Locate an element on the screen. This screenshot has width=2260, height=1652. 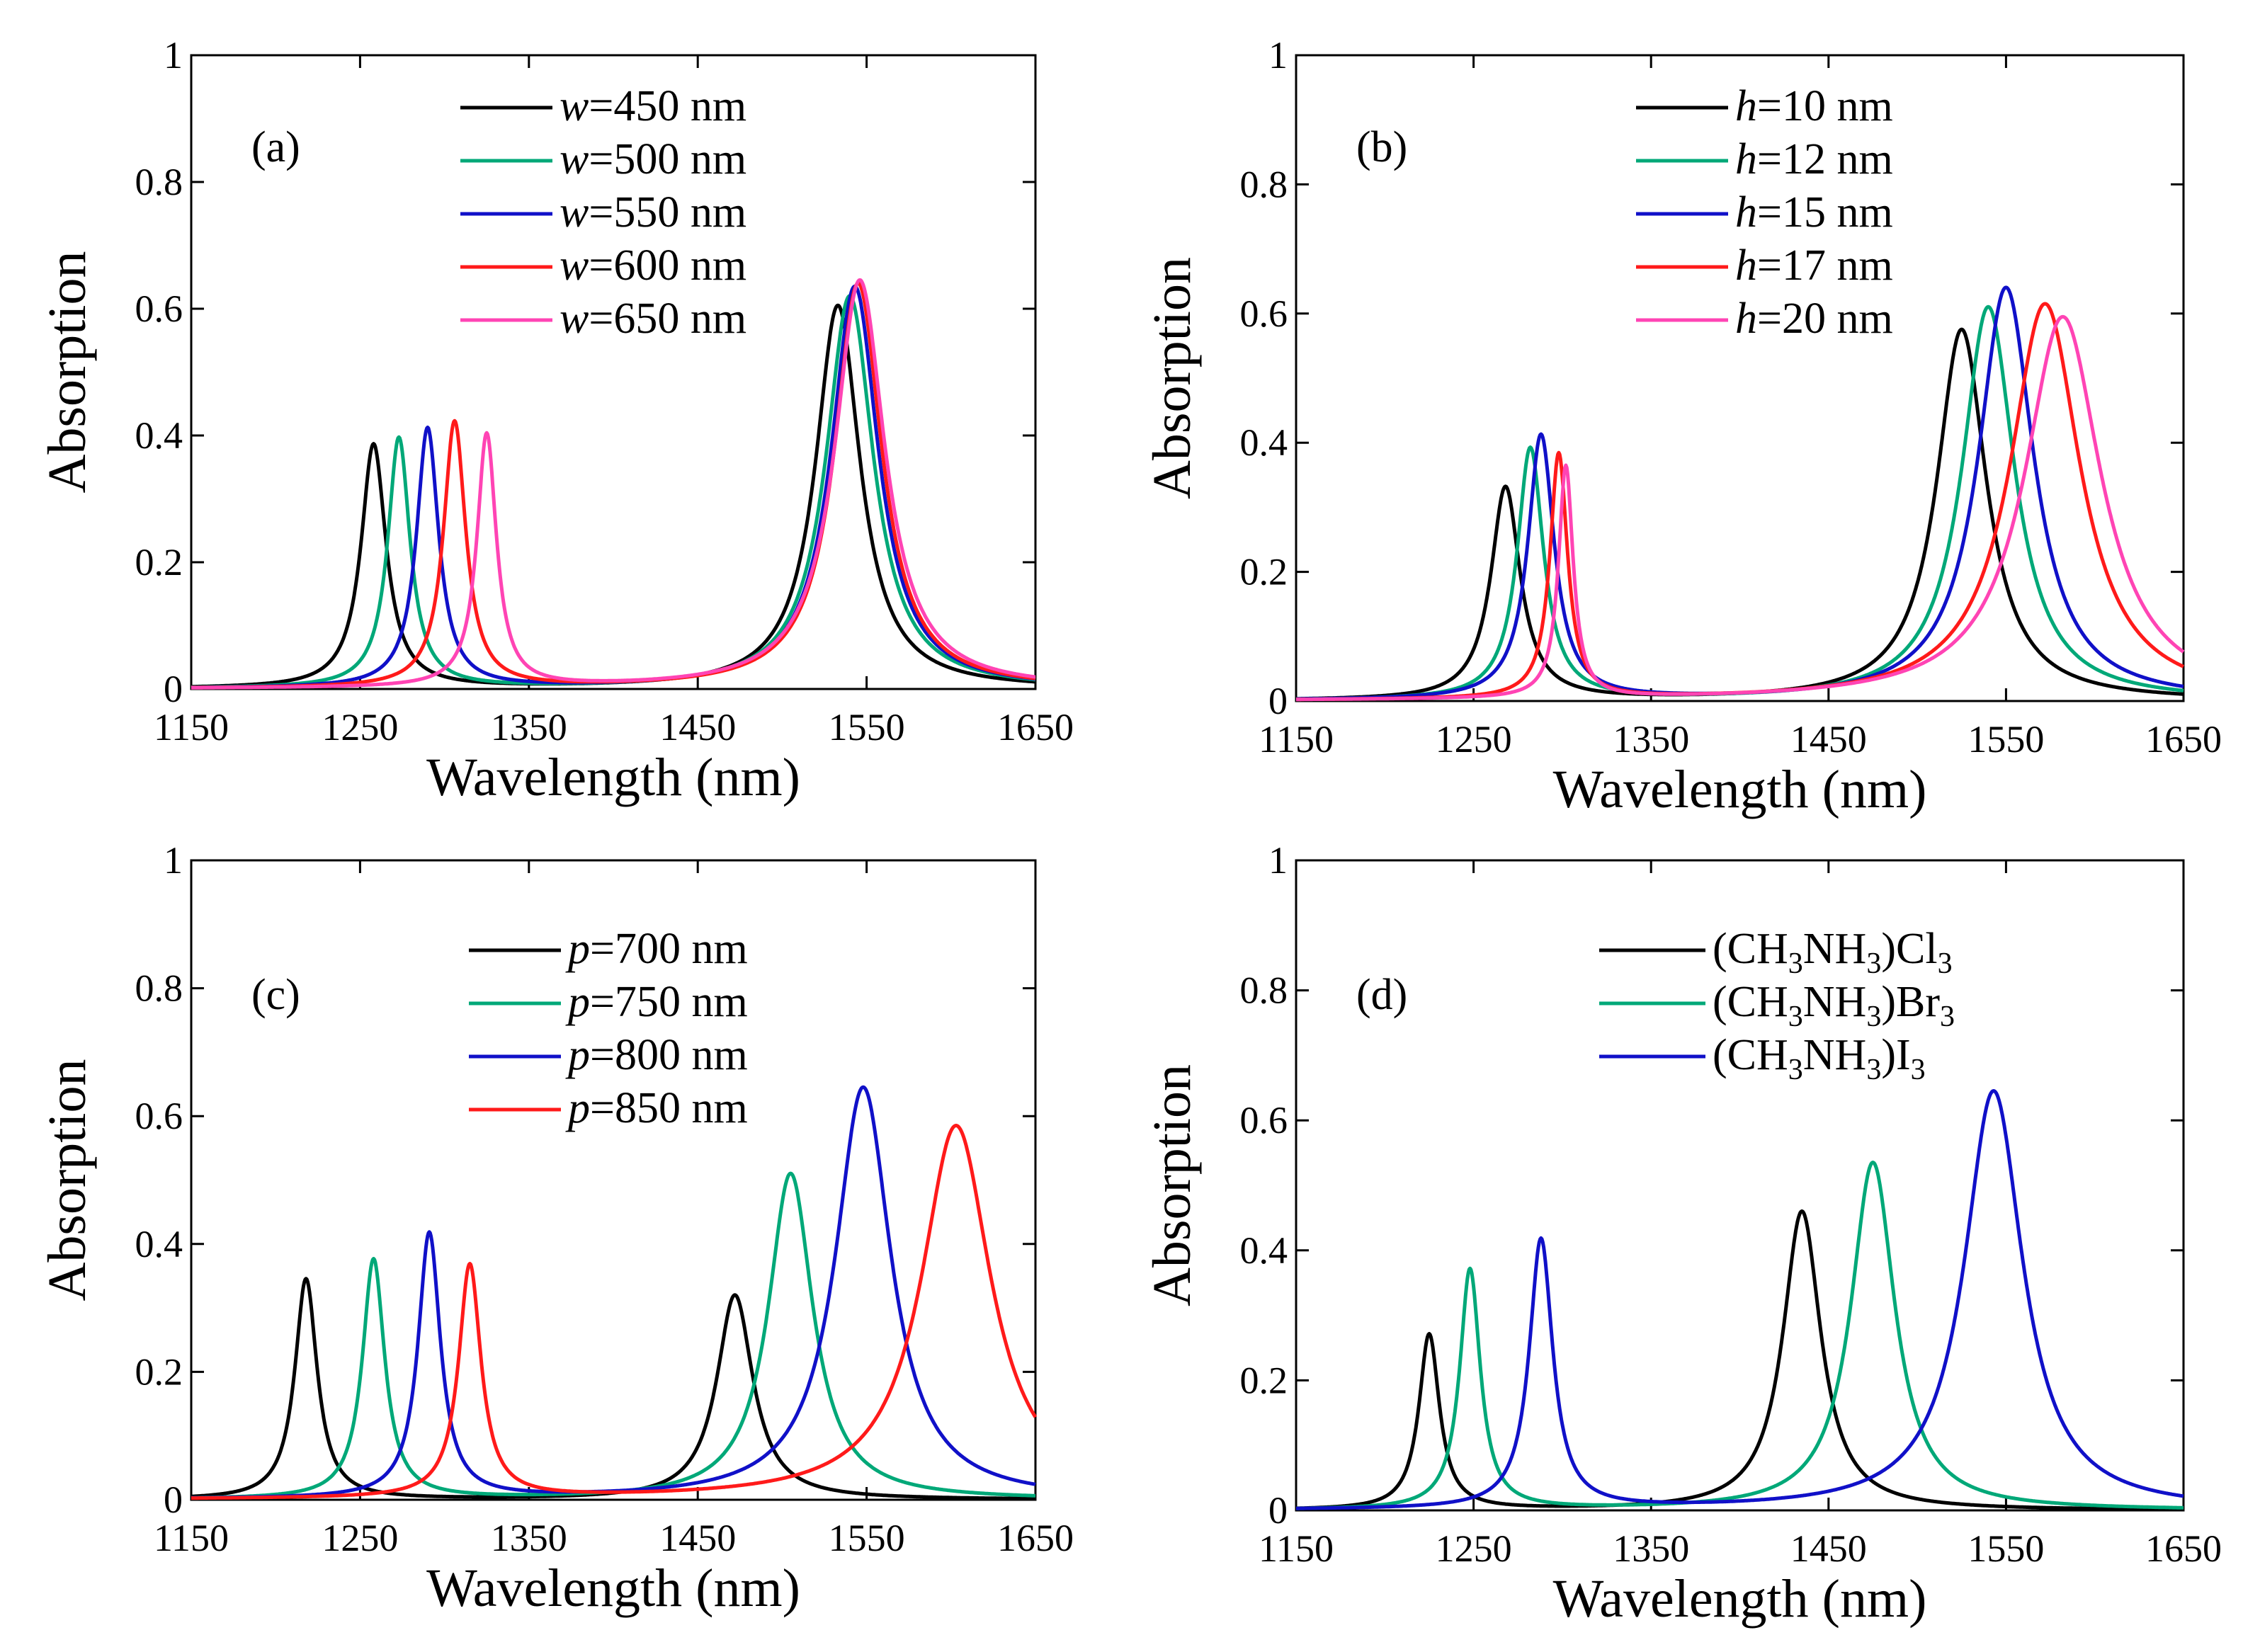
legend-rest: =750 nm is located at coordinates (669, 1002).